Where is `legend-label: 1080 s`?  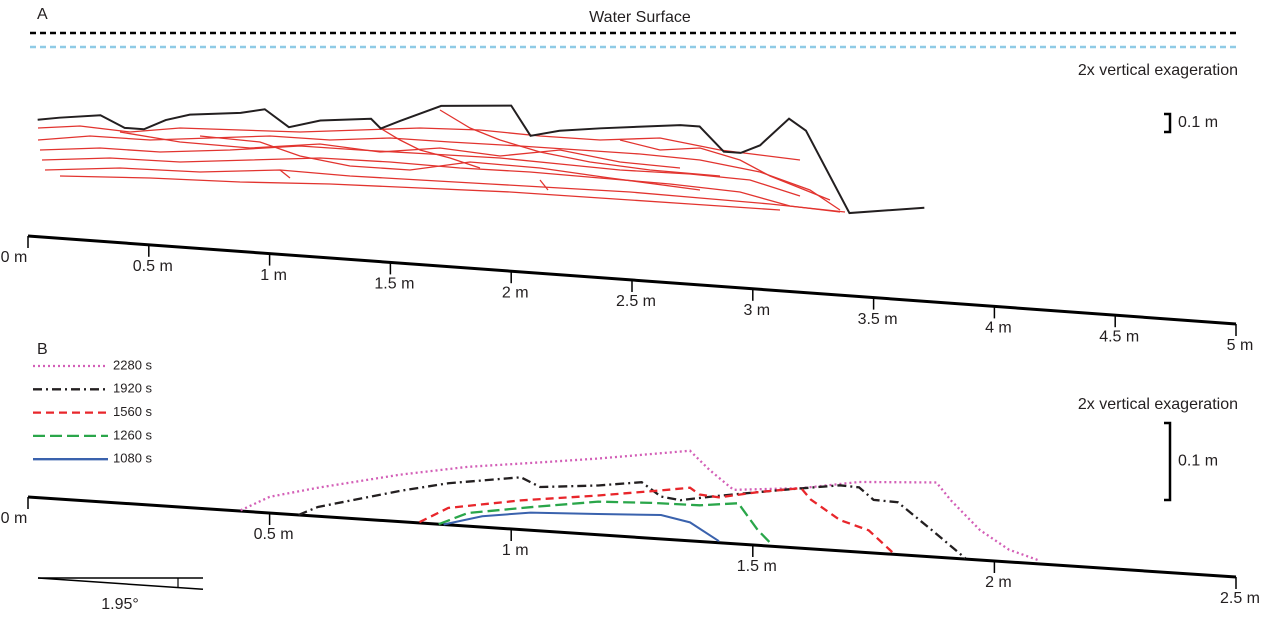 legend-label: 1080 s is located at coordinates (133, 458).